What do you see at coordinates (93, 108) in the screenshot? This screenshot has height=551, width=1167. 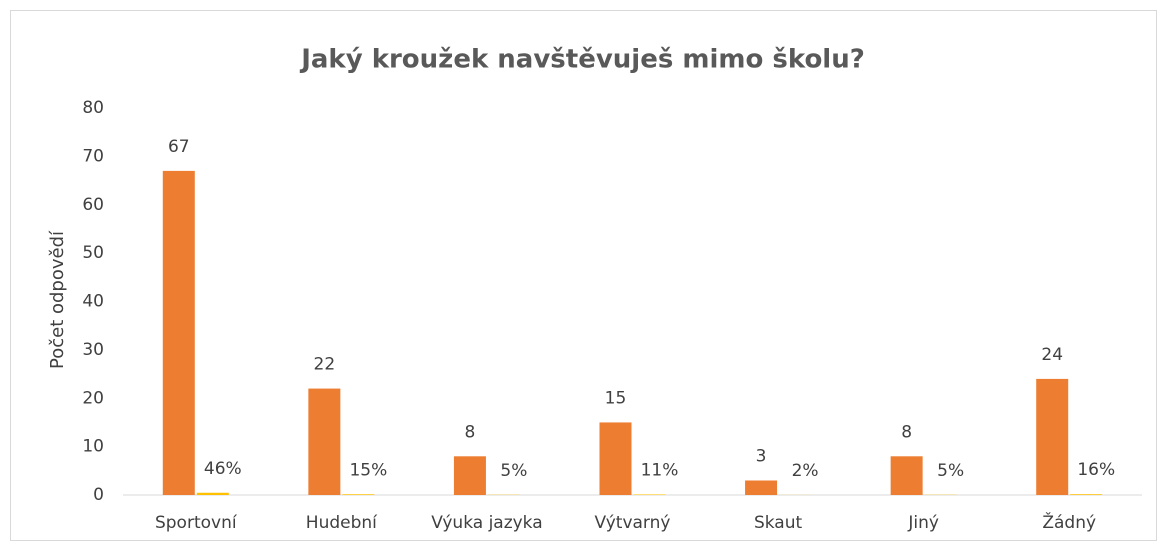 I see `y-tick-label: 80` at bounding box center [93, 108].